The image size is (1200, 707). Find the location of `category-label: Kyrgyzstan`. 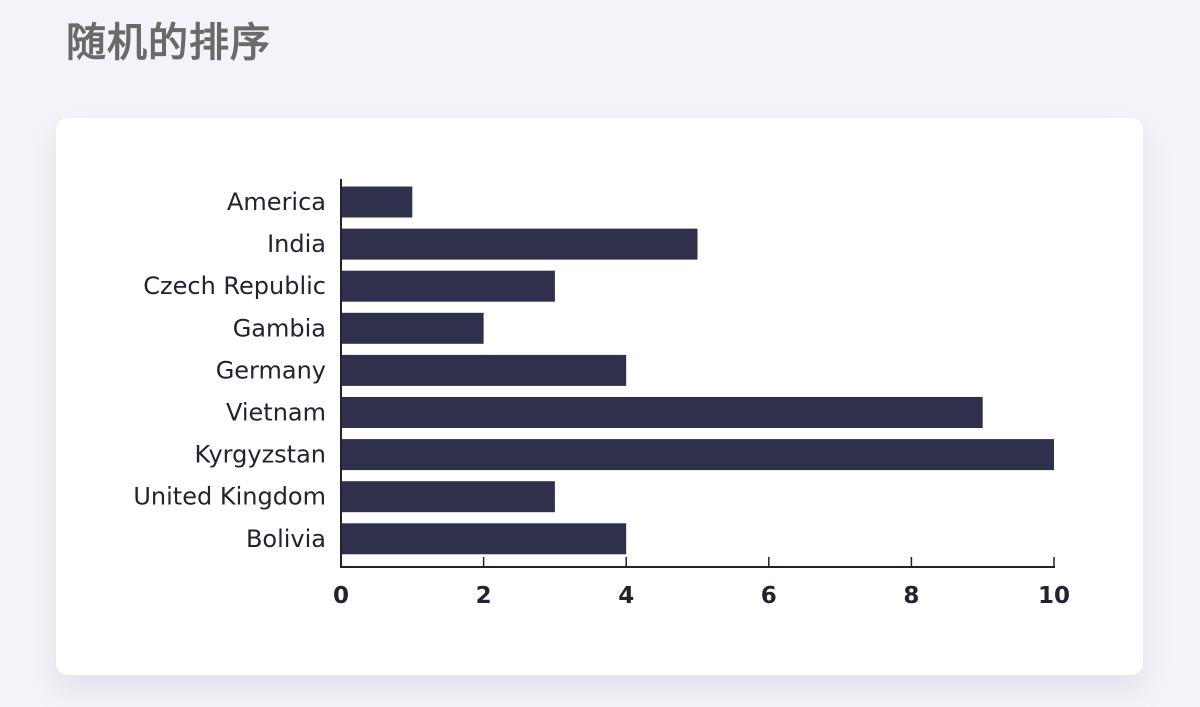

category-label: Kyrgyzstan is located at coordinates (260, 455).